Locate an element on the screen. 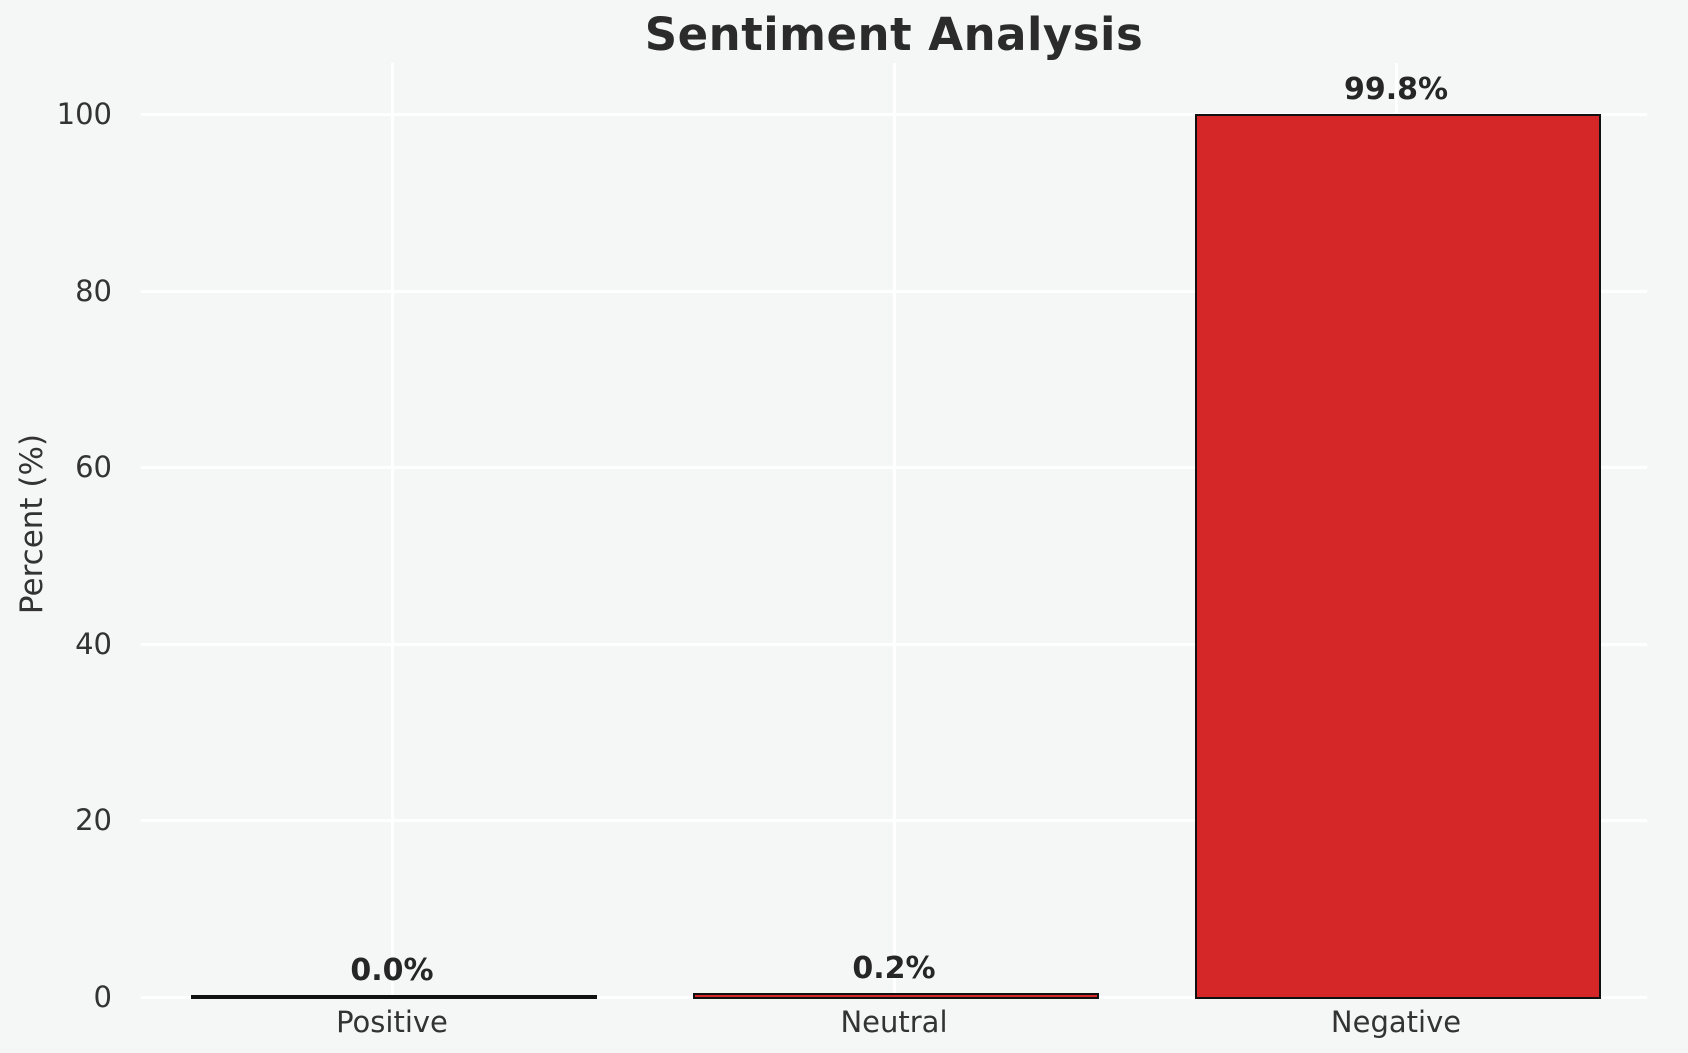  bar-value-label: 0.2% is located at coordinates (894, 968).